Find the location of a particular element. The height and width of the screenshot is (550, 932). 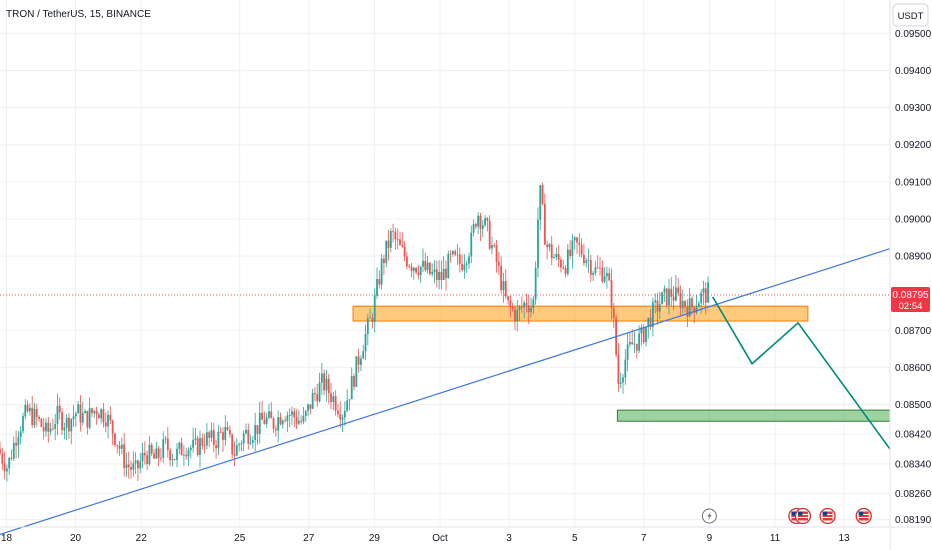

x-tick-label: 22 is located at coordinates (142, 538).